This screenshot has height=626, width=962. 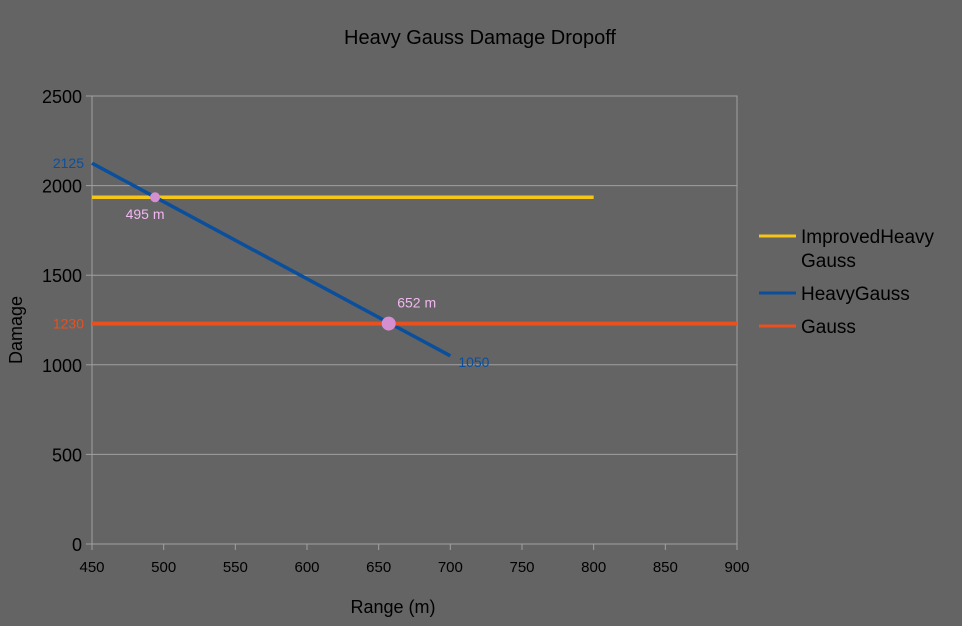 I want to click on x-tick-label: 700, so click(x=450, y=567).